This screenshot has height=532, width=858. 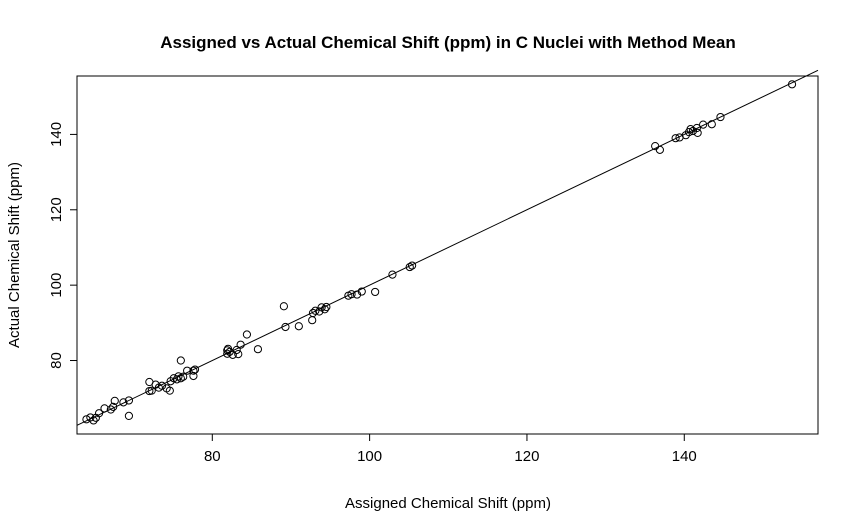 I want to click on y-tick-label: 100, so click(x=56, y=285).